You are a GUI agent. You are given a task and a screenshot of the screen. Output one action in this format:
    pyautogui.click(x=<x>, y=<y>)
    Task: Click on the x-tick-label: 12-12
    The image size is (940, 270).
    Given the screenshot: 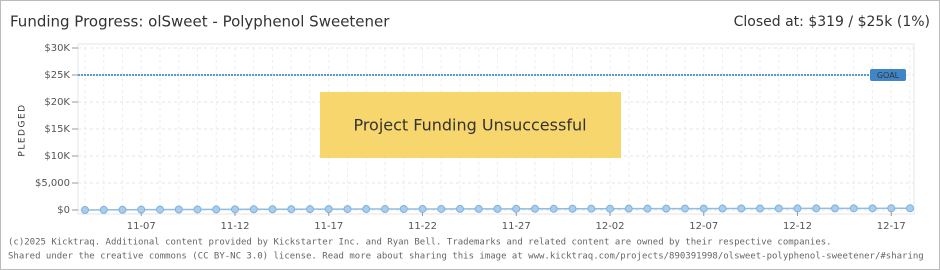 What is the action you would take?
    pyautogui.click(x=797, y=226)
    